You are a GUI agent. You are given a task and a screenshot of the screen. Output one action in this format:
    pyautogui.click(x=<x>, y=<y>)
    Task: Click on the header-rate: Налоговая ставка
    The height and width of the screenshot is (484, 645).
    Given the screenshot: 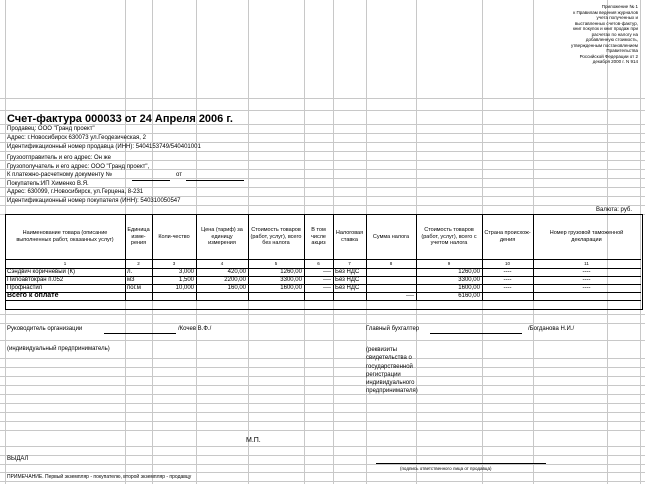 What is the action you would take?
    pyautogui.click(x=349, y=236)
    